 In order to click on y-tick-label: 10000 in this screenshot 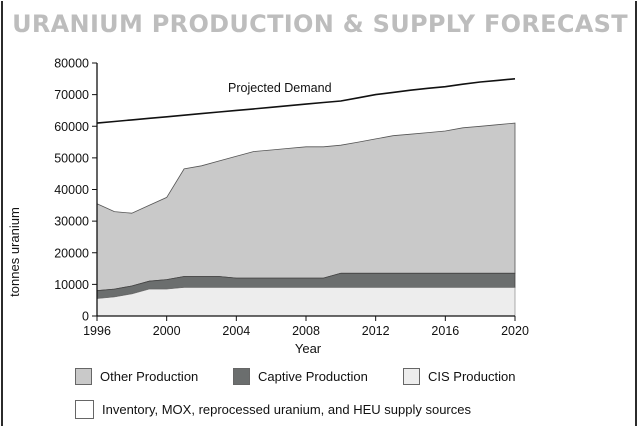, I will do `click(71, 285)`.